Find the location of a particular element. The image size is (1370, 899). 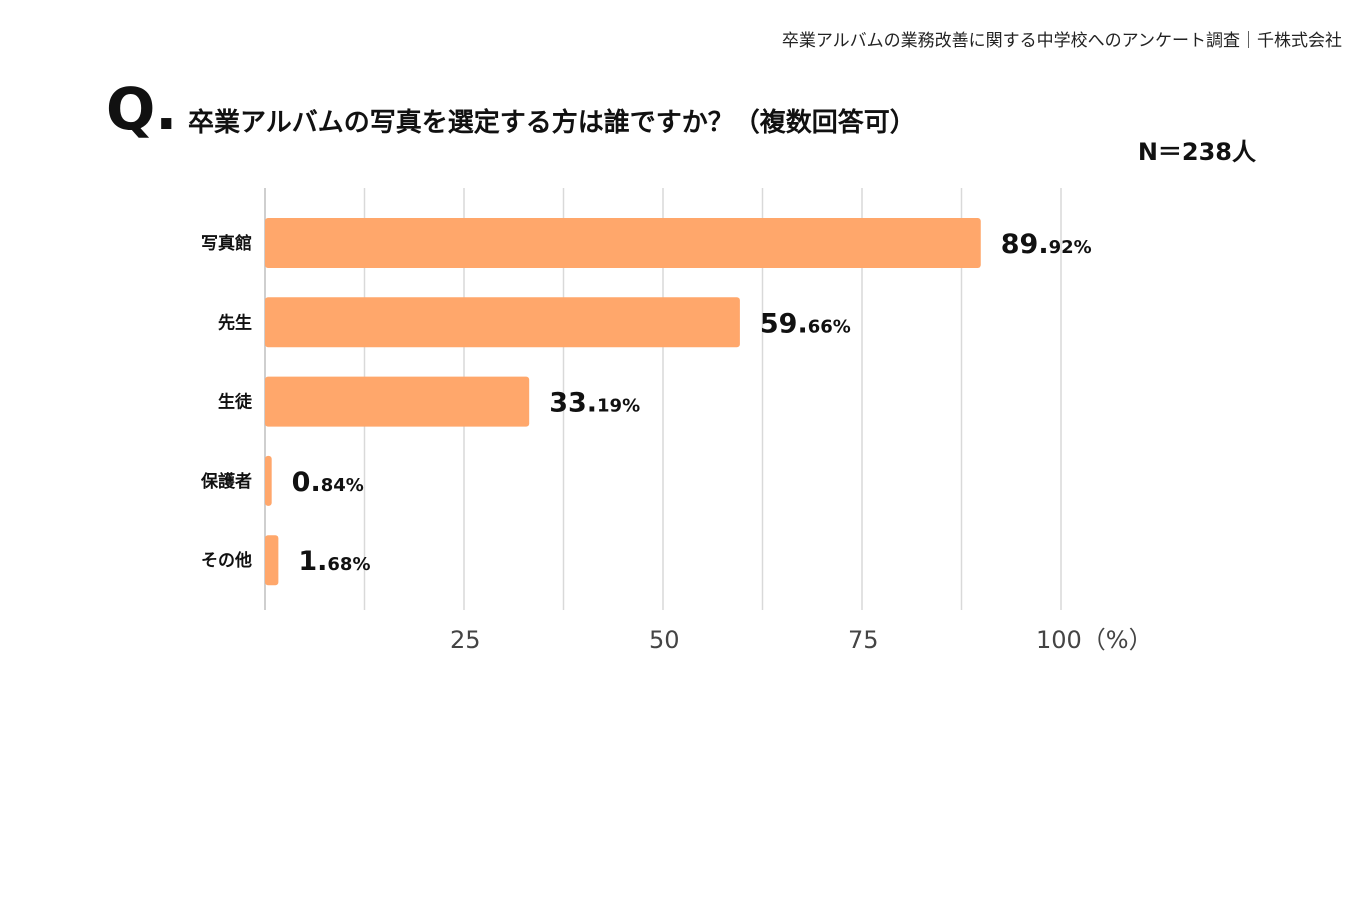

value-label: 0.84% is located at coordinates (328, 482).